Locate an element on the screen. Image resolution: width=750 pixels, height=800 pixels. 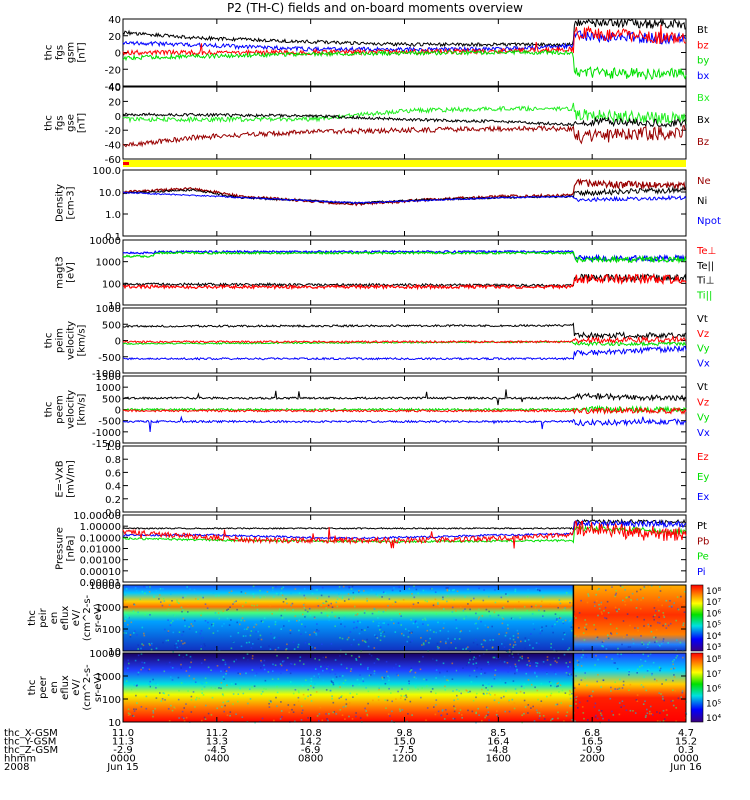
trace-by is located at coordinates (404, 65).